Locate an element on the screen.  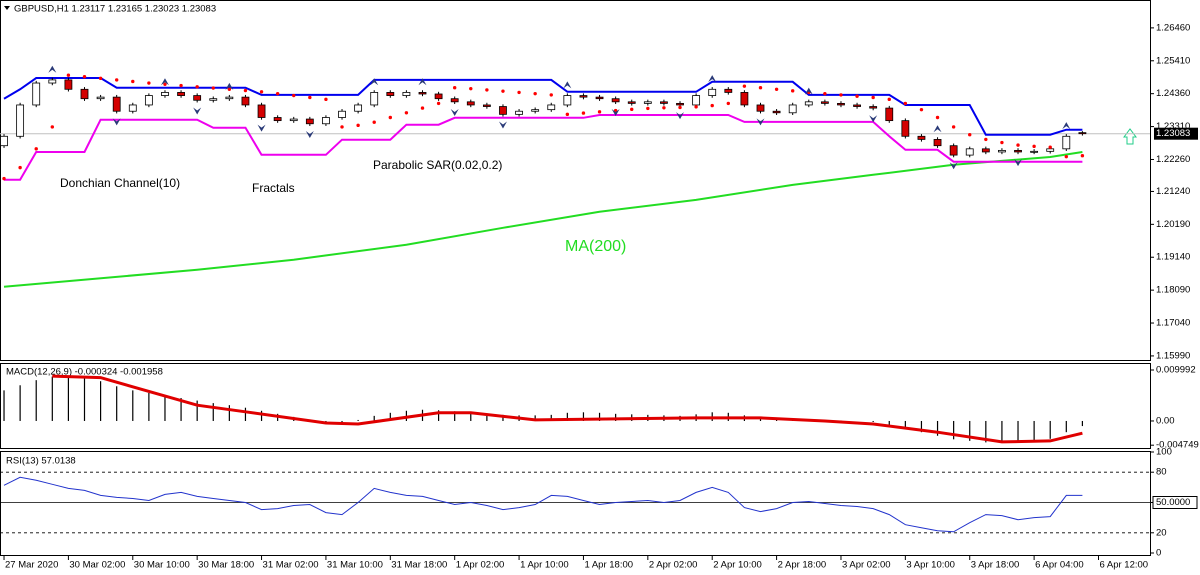
annotation: Parabolic SAR(0.02,0.2) is located at coordinates (437, 165).